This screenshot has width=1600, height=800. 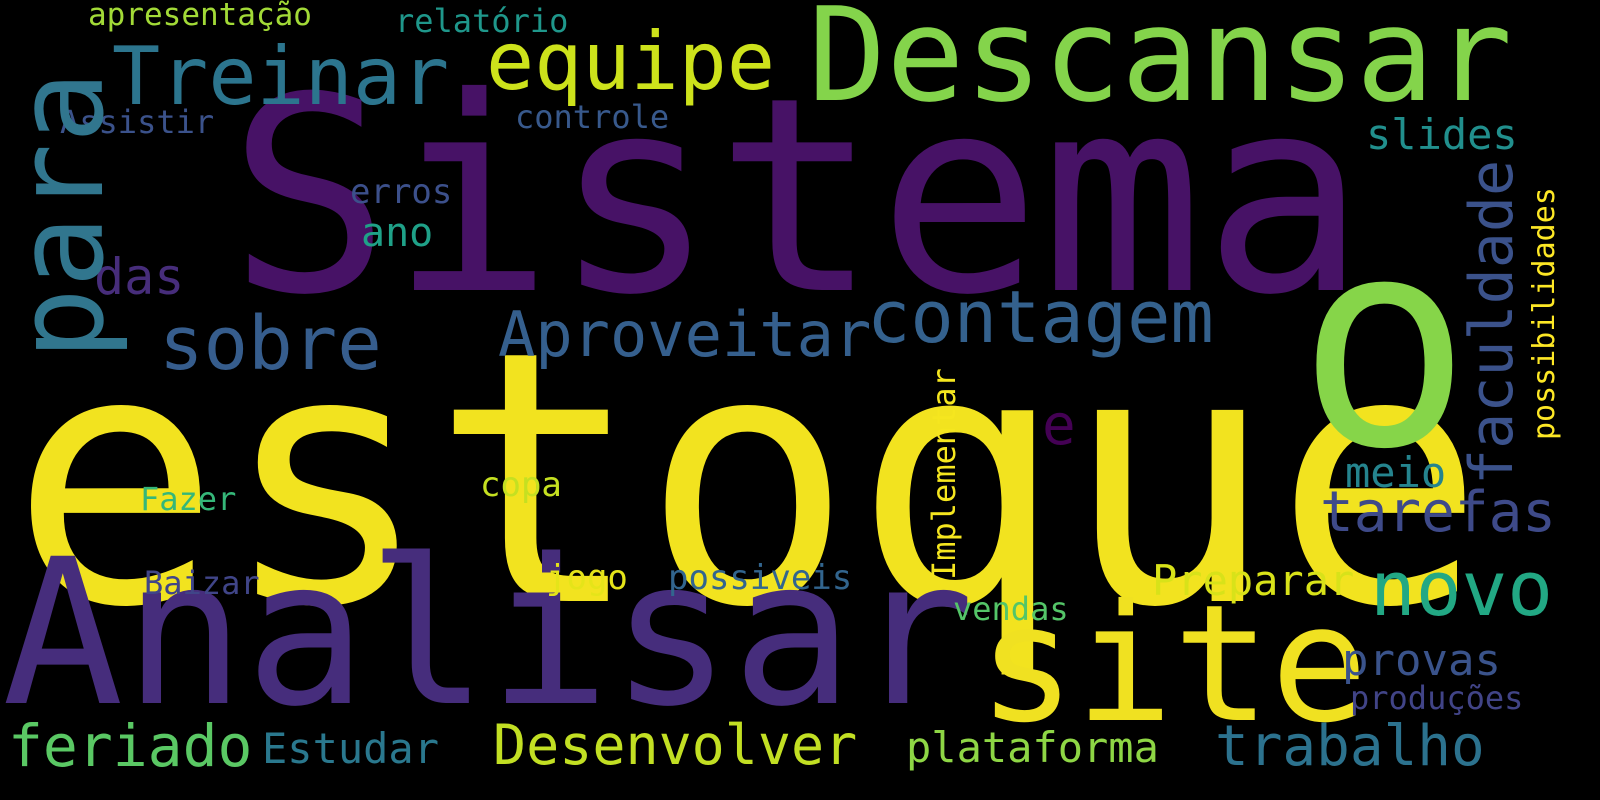 What do you see at coordinates (1160, 65) in the screenshot?
I see `word-descansar: Descansar` at bounding box center [1160, 65].